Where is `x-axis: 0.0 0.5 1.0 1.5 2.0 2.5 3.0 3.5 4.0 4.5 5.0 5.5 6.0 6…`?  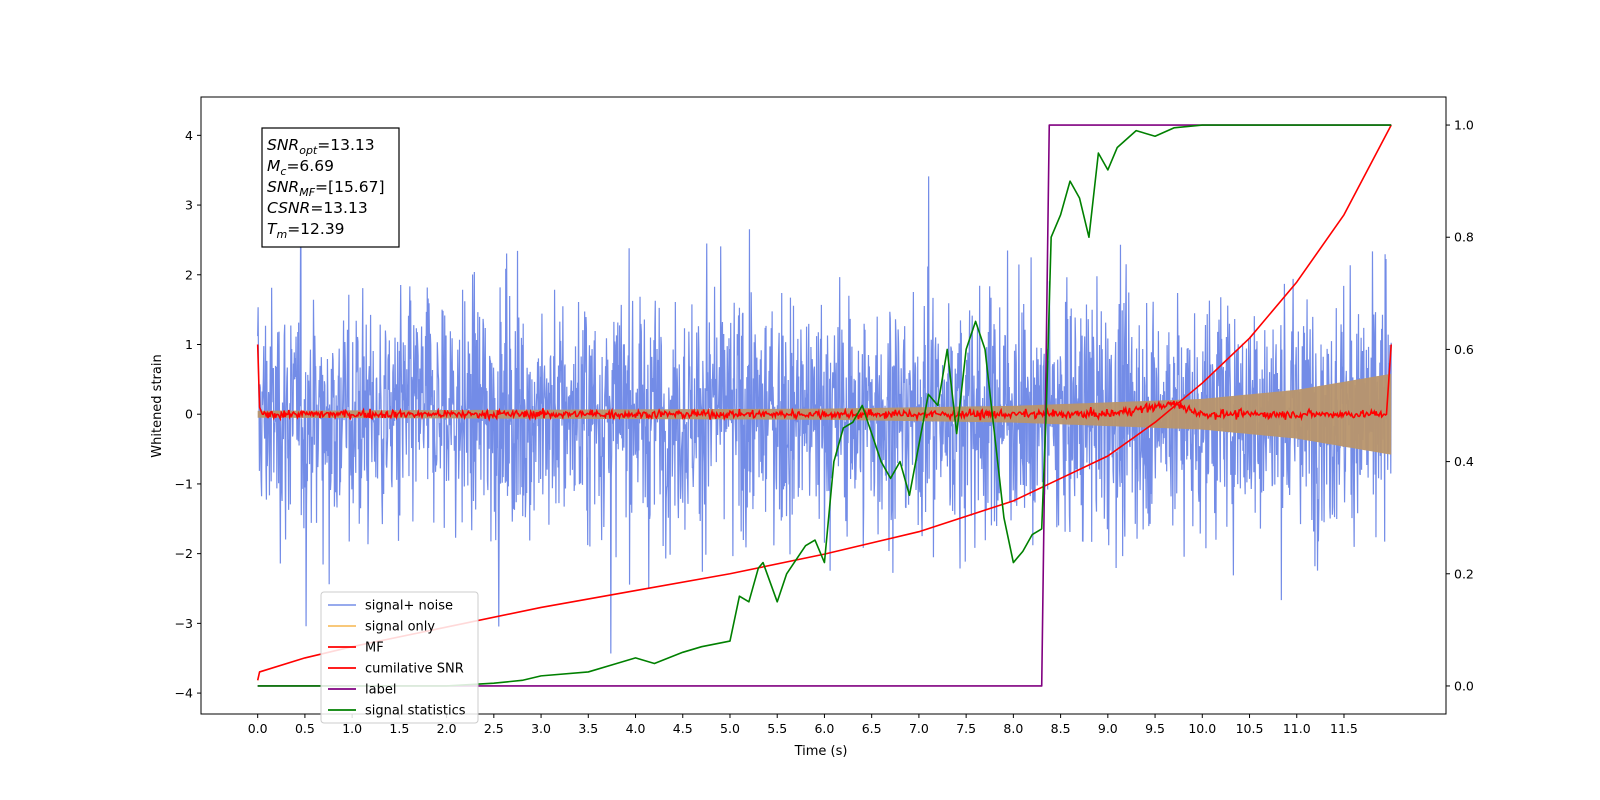 x-axis: 0.0 0.5 1.0 1.5 2.0 2.5 3.0 3.5 4.0 4.5 5.0 5.5 6.0 6… is located at coordinates (803, 725).